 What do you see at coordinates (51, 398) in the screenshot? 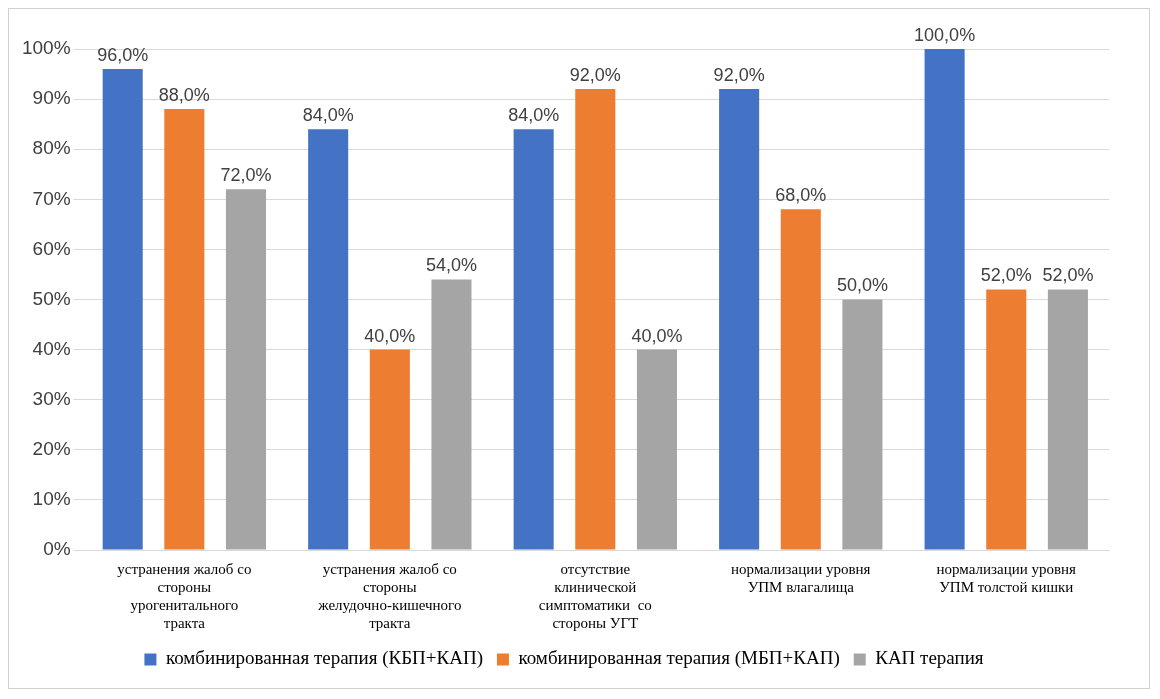
I see `y-tick-label: 30%` at bounding box center [51, 398].